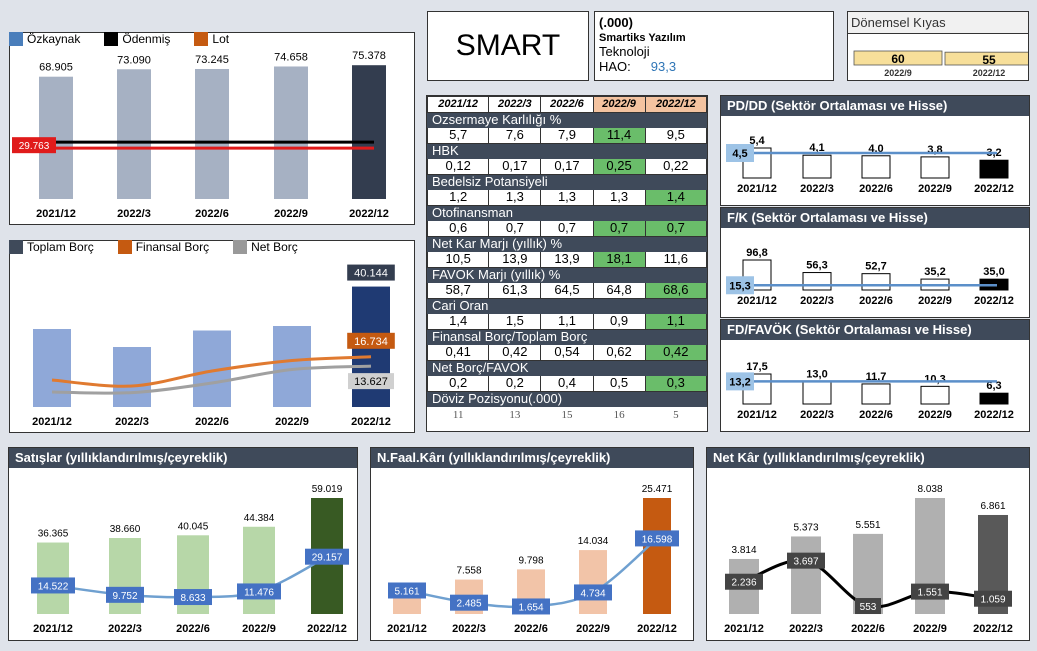 Image resolution: width=1037 pixels, height=651 pixels. I want to click on metric-value: 68,6, so click(676, 290).